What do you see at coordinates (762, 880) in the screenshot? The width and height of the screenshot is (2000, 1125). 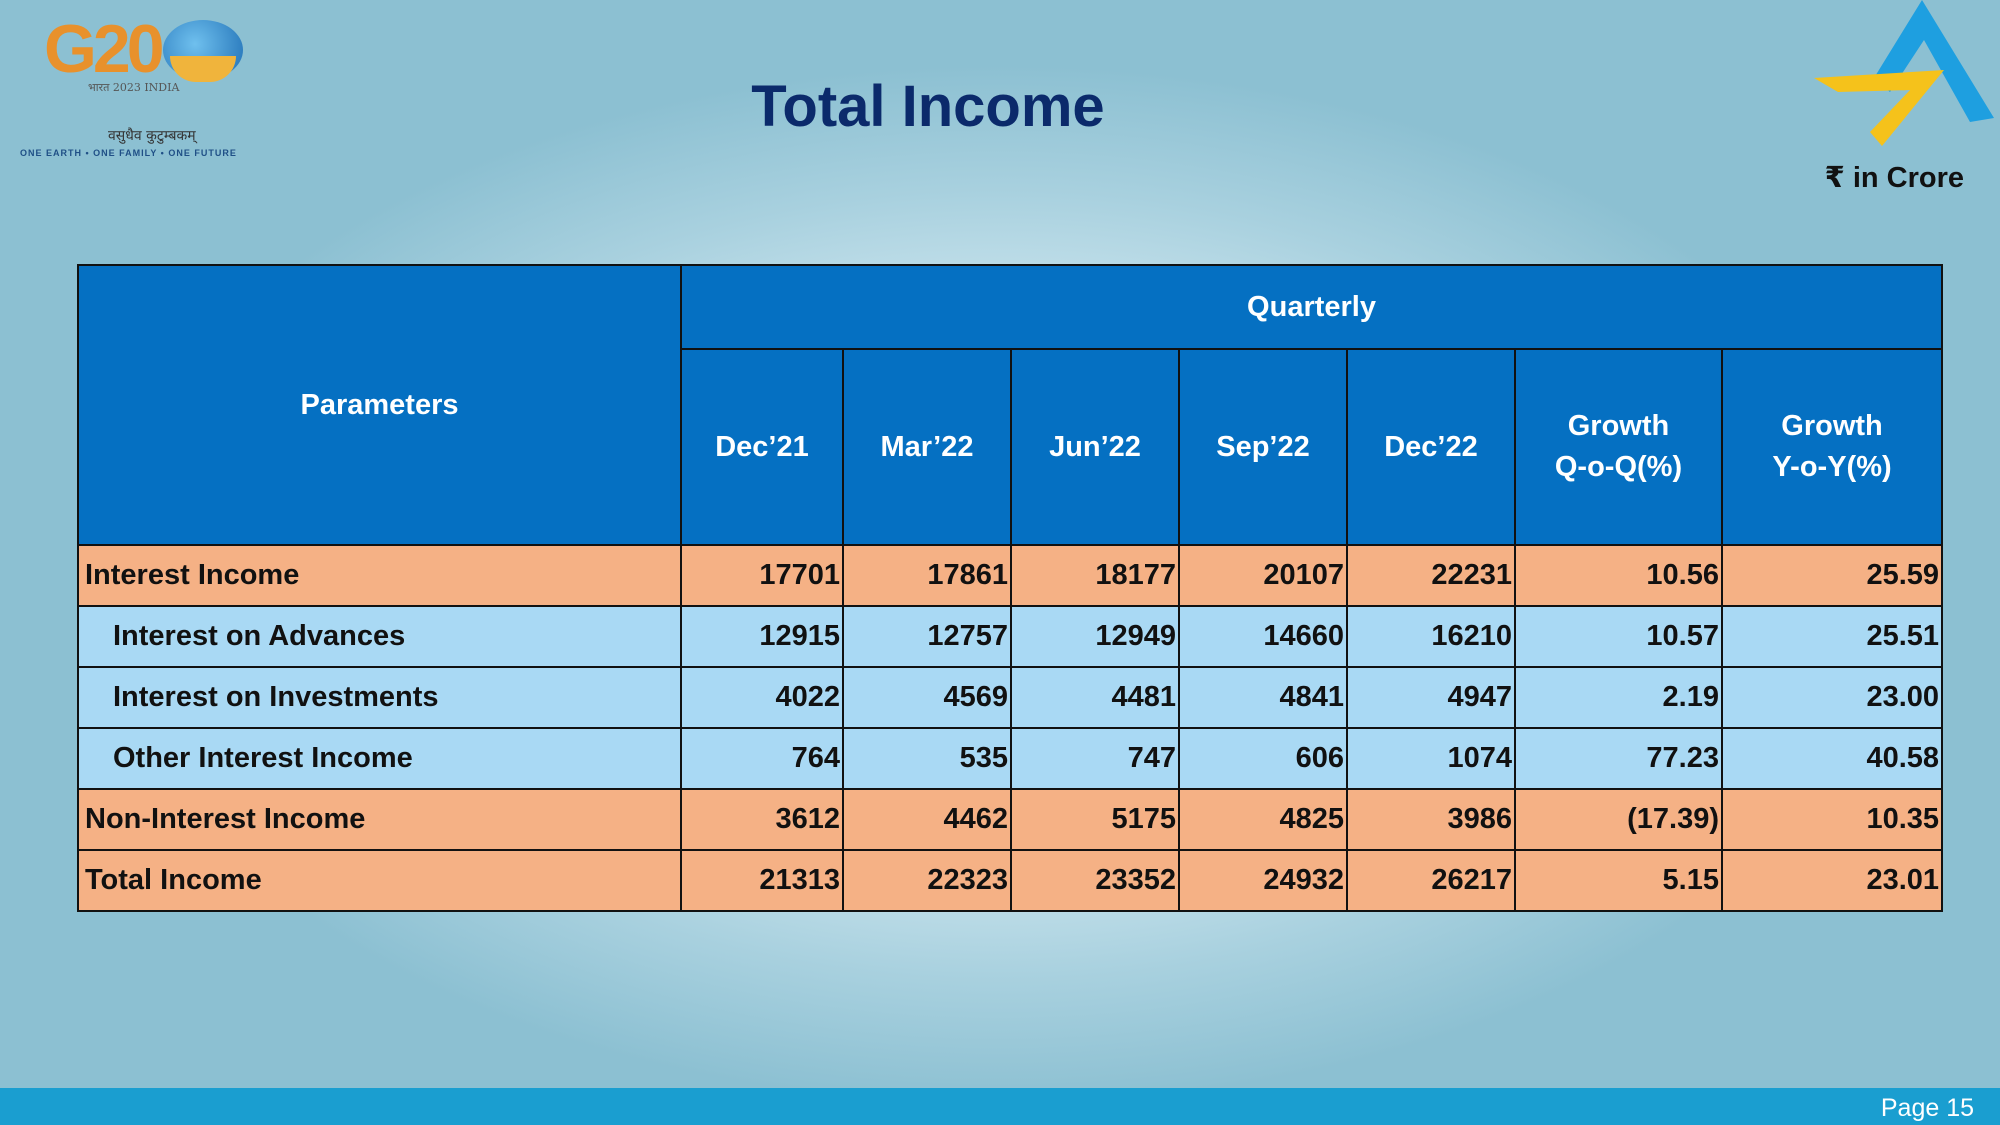 I see `table-cell: 21313` at bounding box center [762, 880].